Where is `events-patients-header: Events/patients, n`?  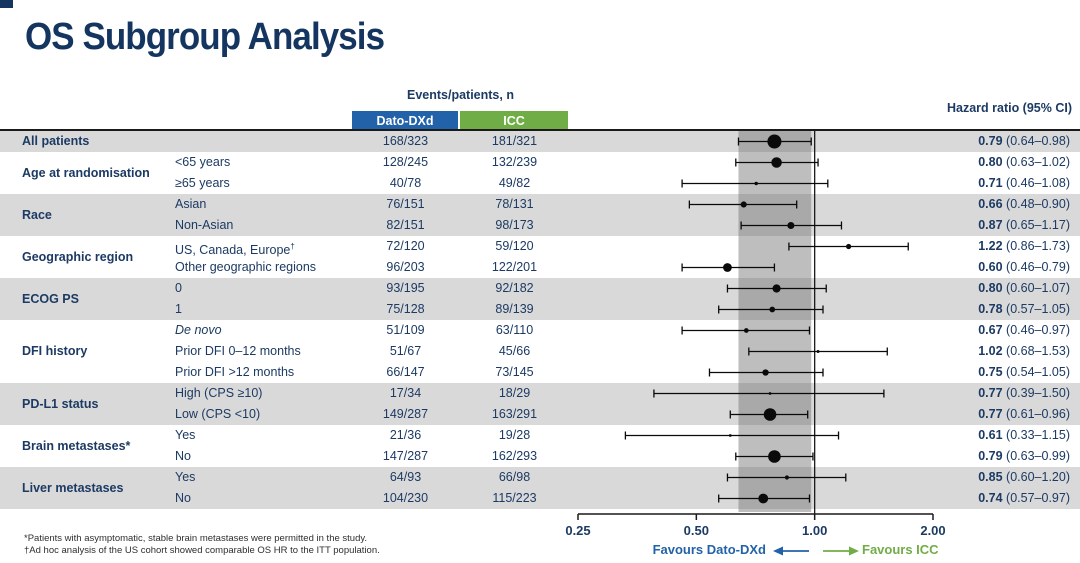 events-patients-header: Events/patients, n is located at coordinates (460, 95).